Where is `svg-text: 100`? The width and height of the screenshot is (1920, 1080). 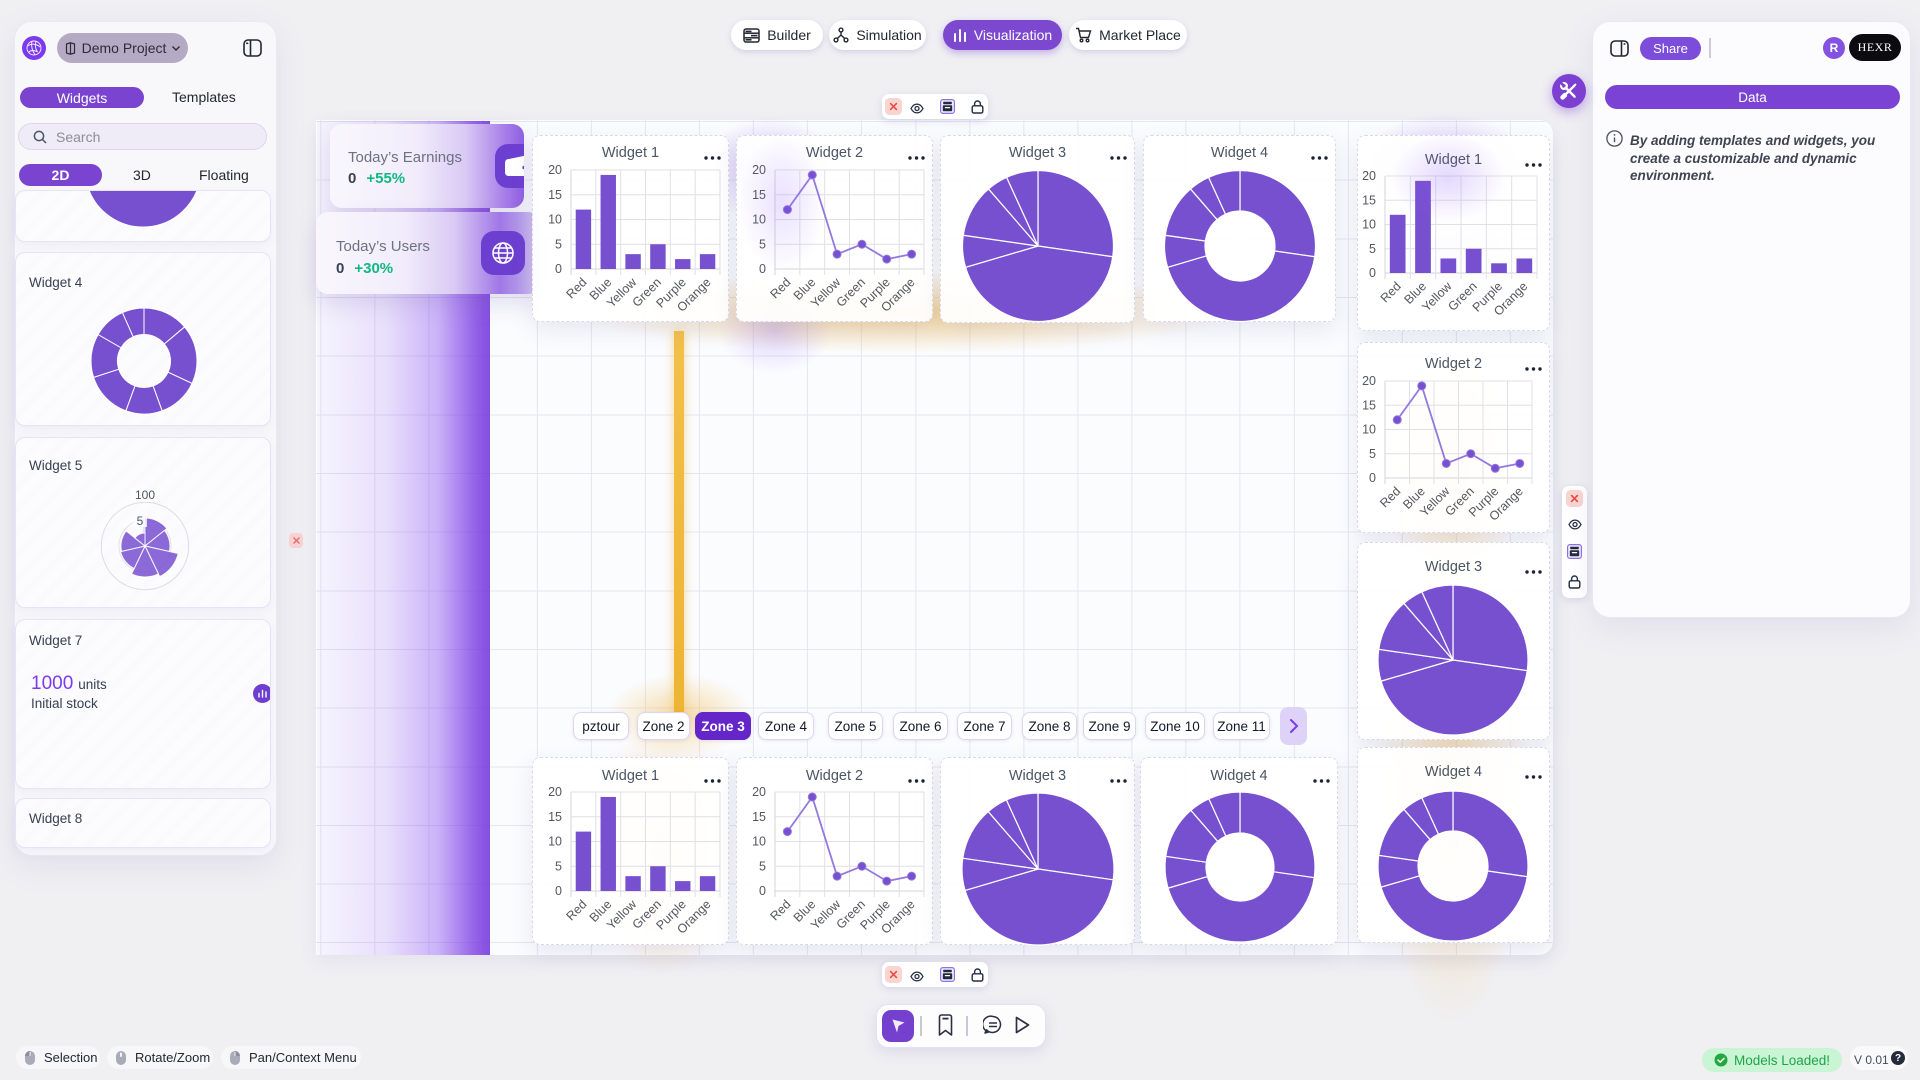 svg-text: 100 is located at coordinates (145, 495).